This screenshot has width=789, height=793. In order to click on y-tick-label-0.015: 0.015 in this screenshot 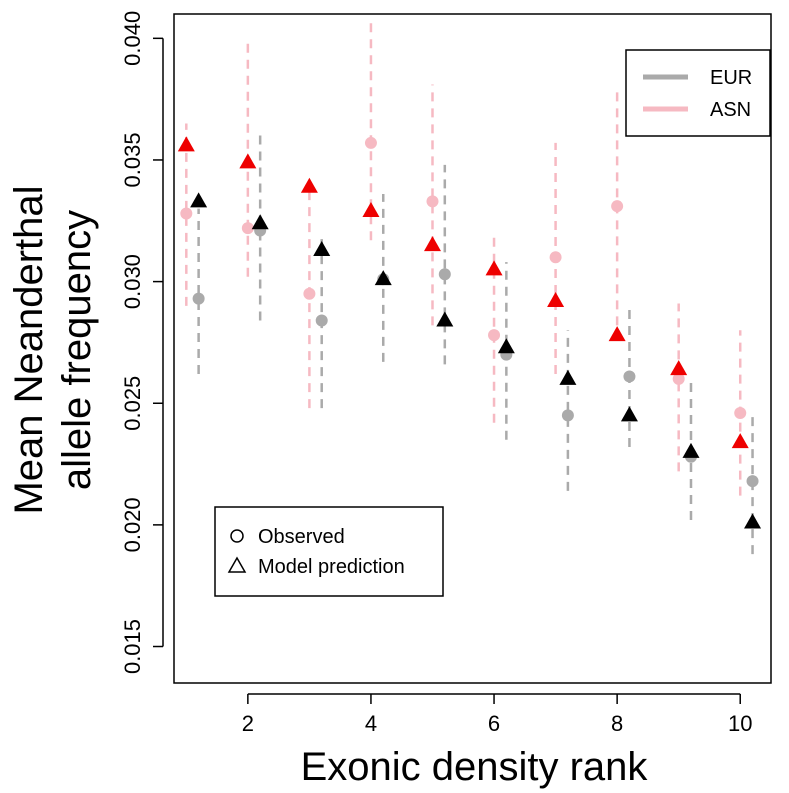, I will do `click(132, 646)`.